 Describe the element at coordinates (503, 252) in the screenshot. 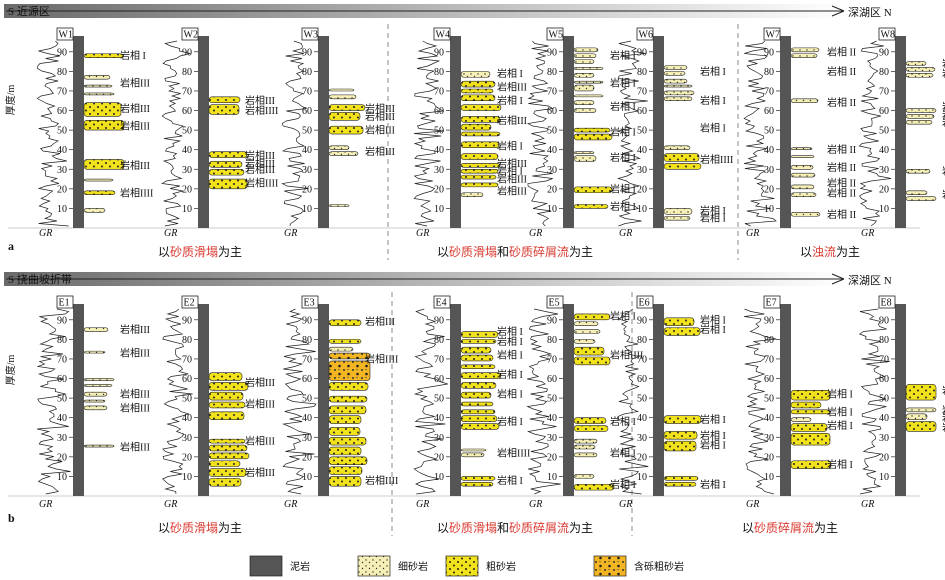

I see `caption-text: 和` at that location.